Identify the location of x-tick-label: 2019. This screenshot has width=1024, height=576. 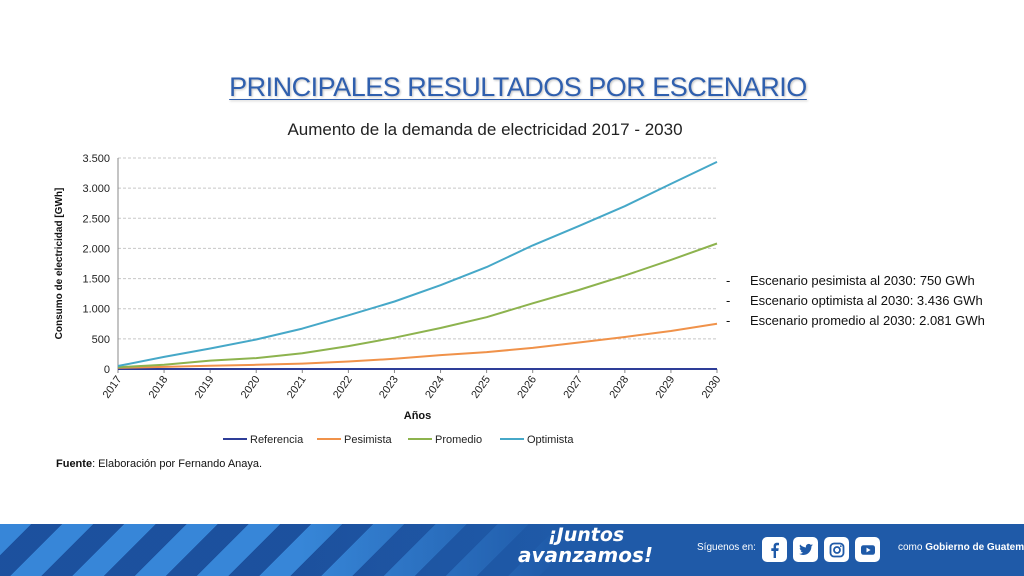
(205, 387).